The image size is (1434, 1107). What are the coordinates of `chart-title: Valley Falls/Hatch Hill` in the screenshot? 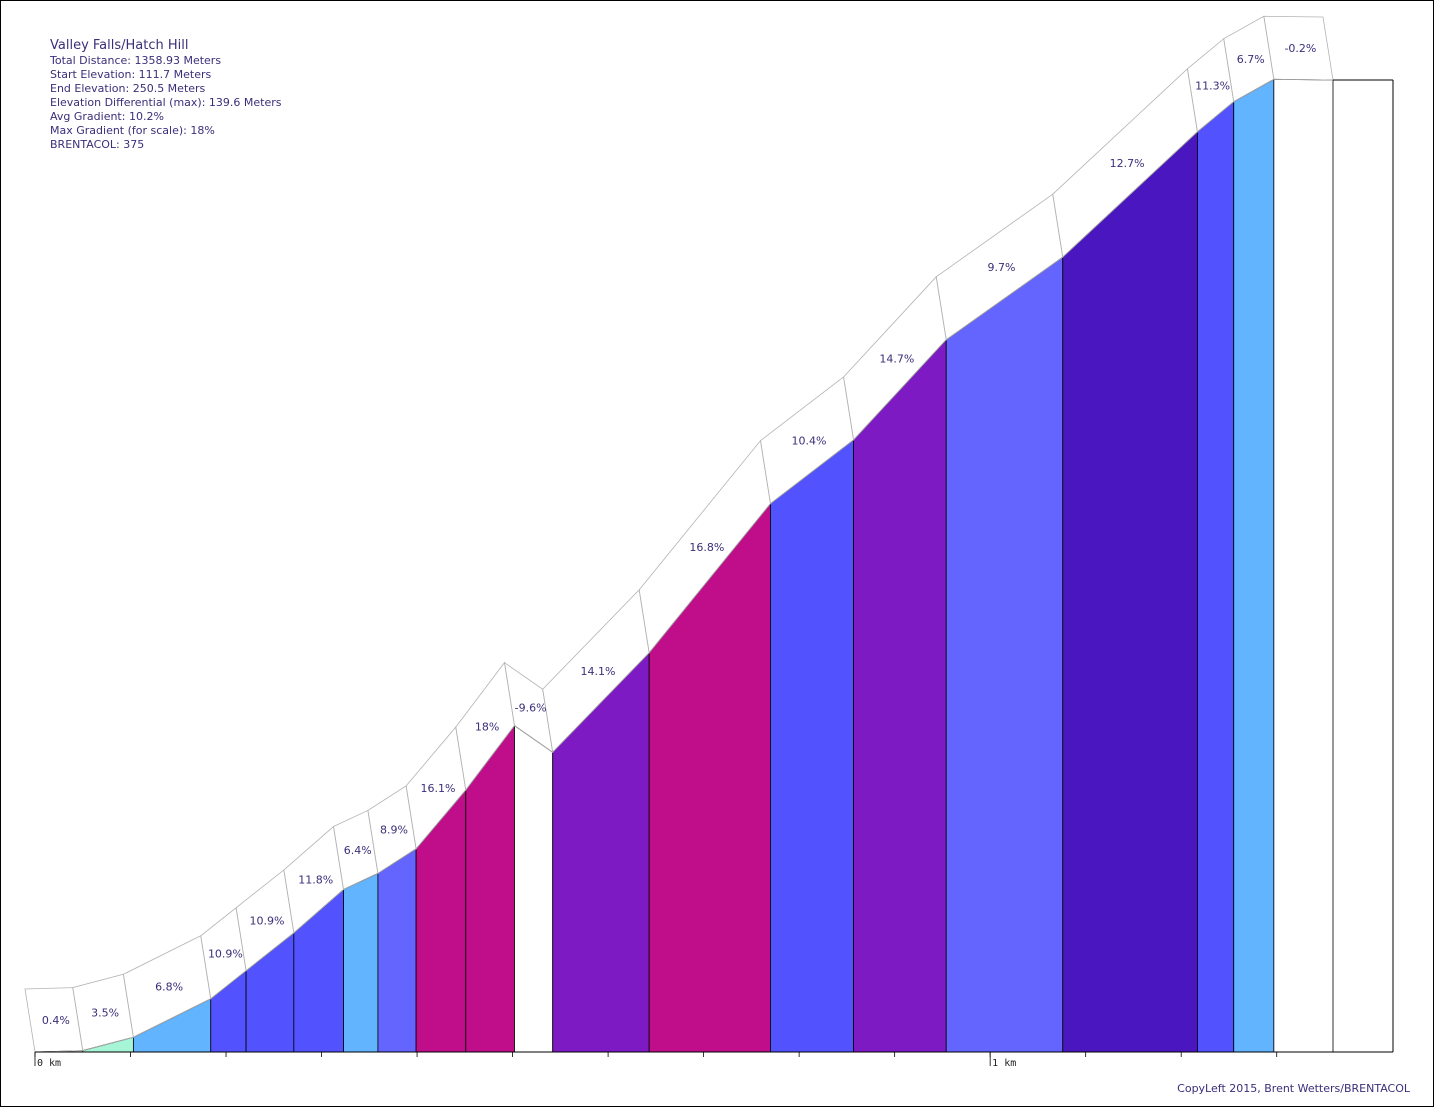 It's located at (119, 45).